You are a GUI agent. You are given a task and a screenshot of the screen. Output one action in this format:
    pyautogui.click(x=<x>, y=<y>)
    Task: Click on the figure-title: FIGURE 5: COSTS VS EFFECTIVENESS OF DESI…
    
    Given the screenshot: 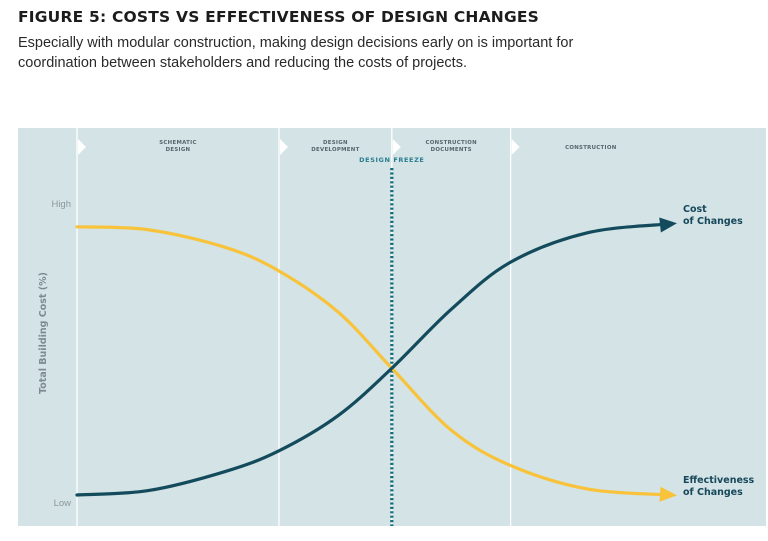 What is the action you would take?
    pyautogui.click(x=279, y=17)
    